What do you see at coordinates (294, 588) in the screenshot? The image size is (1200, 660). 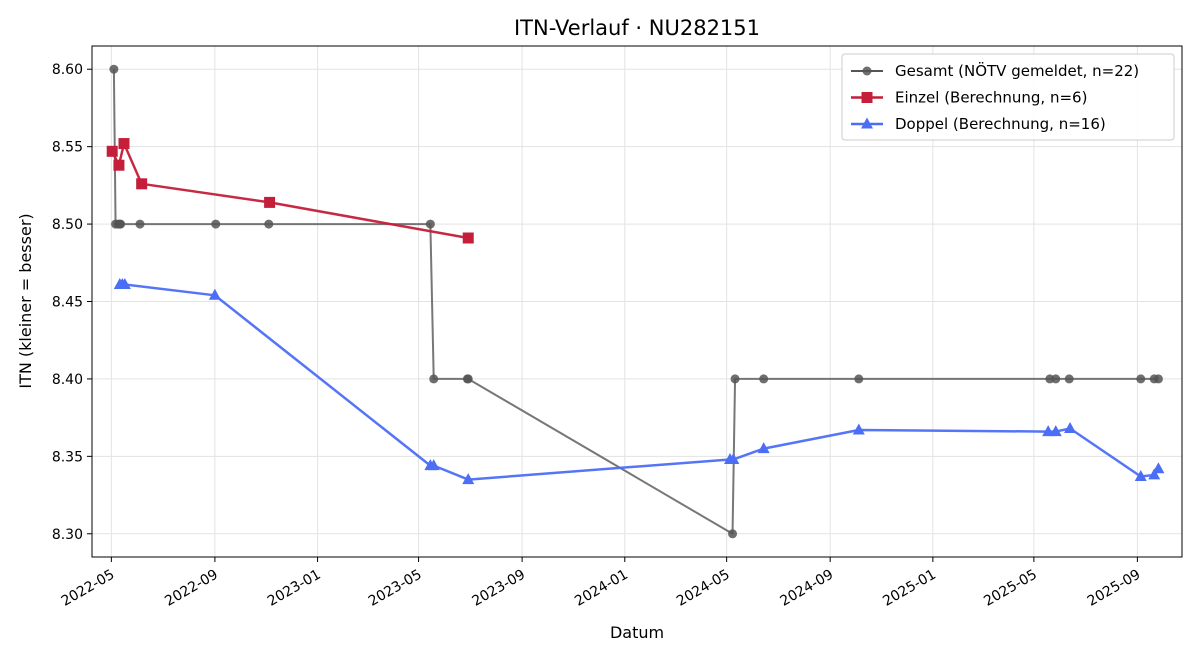 I see `x-tick-label: 2023-01` at bounding box center [294, 588].